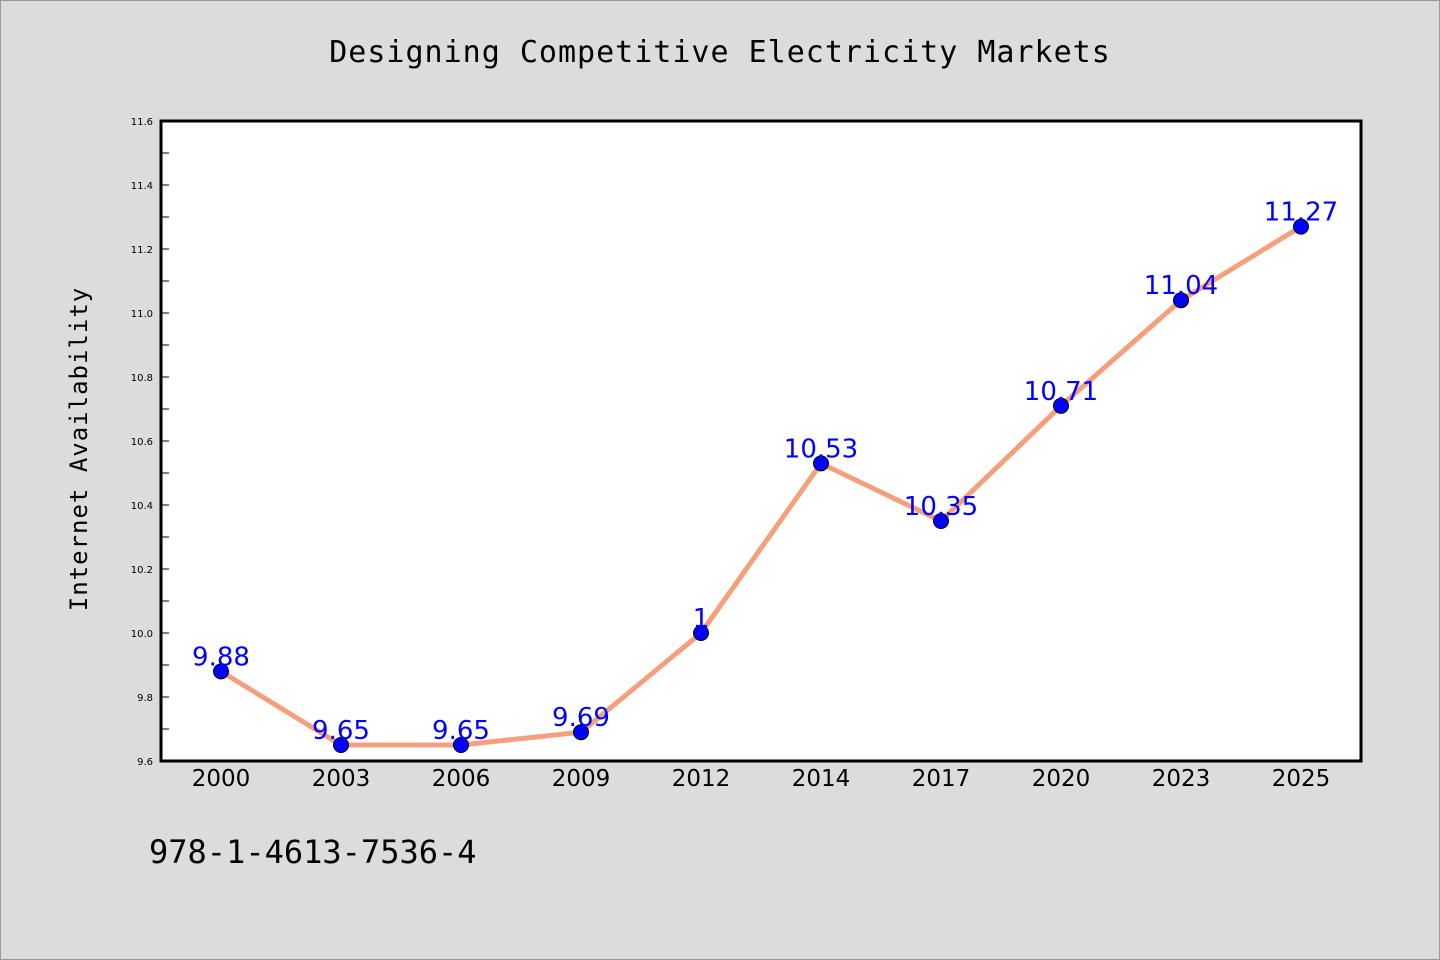  Describe the element at coordinates (142, 442) in the screenshot. I see `y-tick-label: 10.6` at that location.